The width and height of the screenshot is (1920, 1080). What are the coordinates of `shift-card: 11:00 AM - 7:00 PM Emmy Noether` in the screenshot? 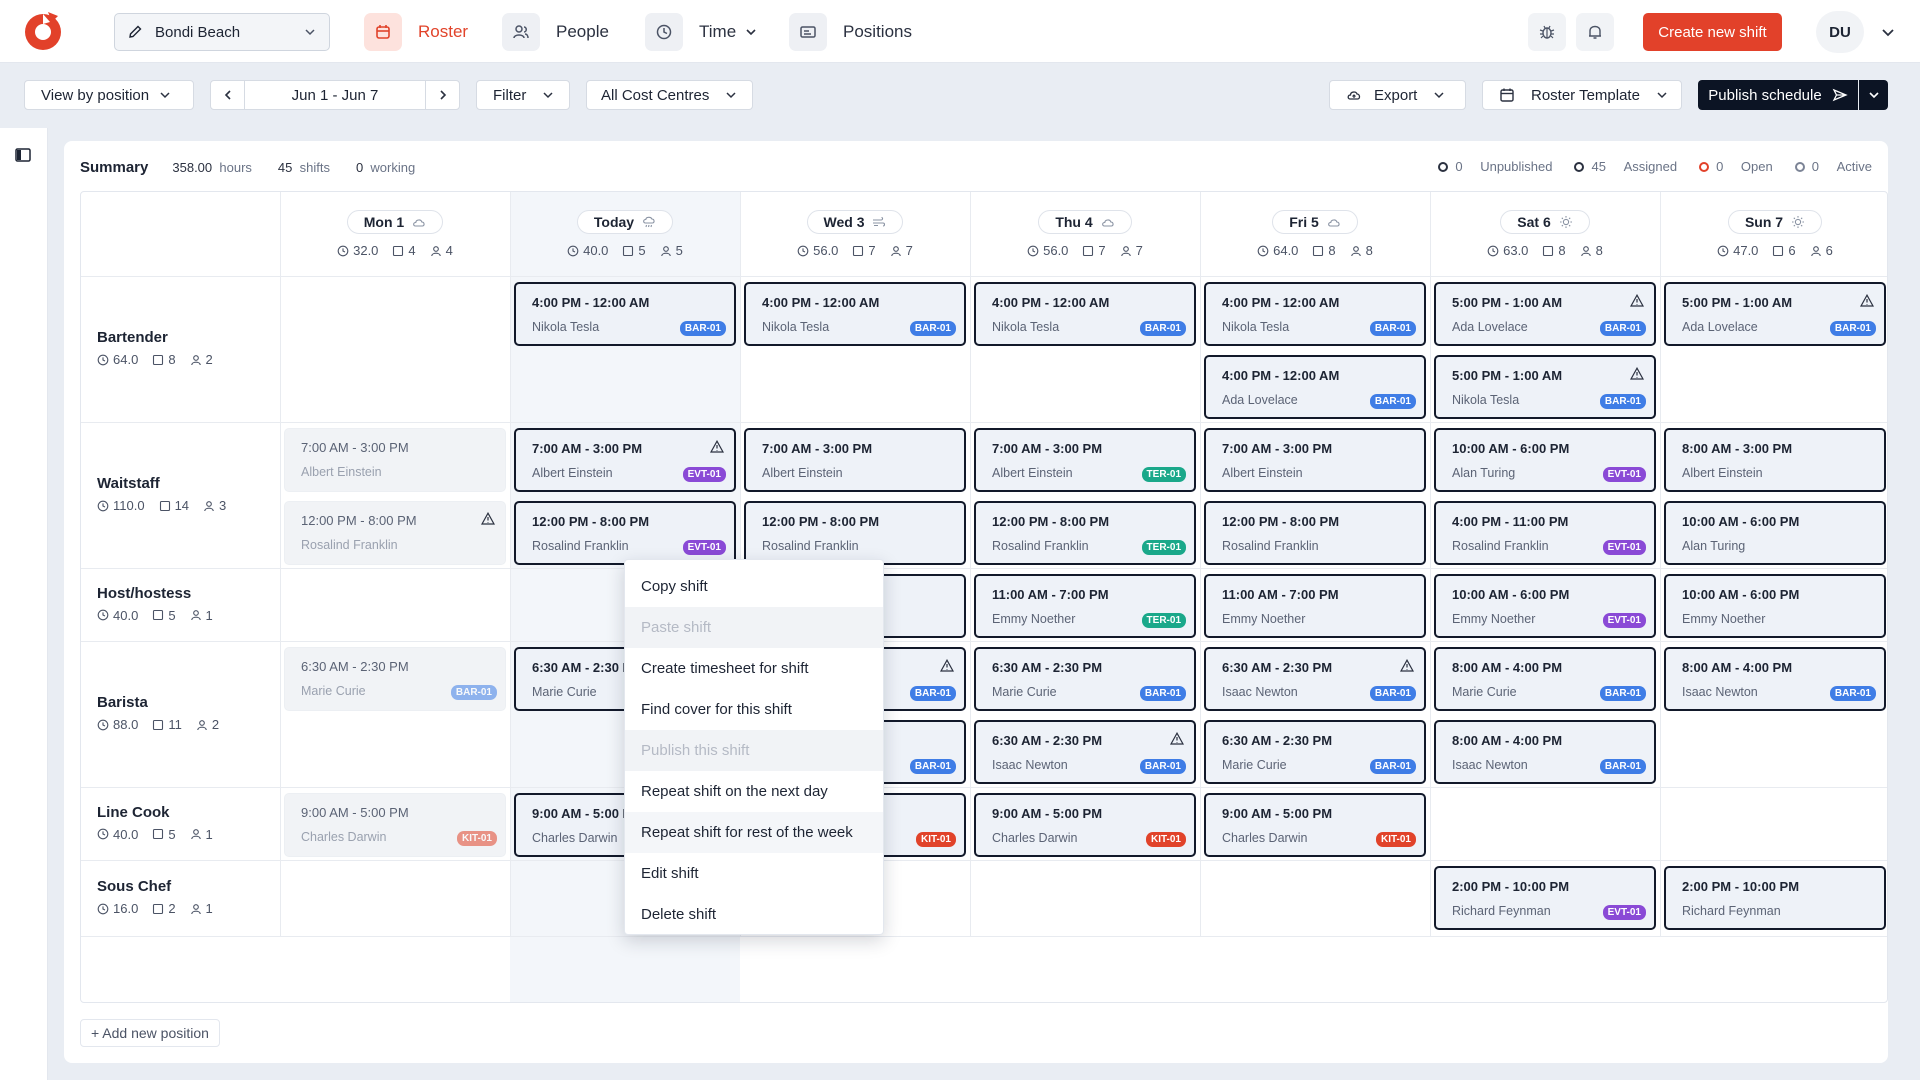 It's located at (1315, 606).